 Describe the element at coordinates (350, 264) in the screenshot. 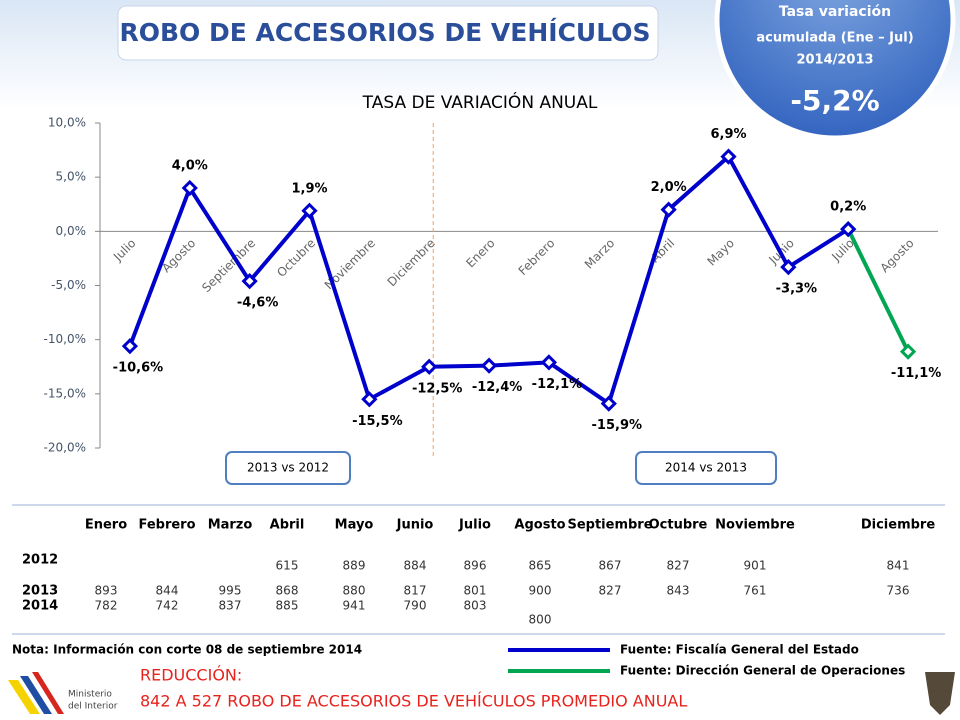

I see `x-tick-label: Noviembre` at that location.